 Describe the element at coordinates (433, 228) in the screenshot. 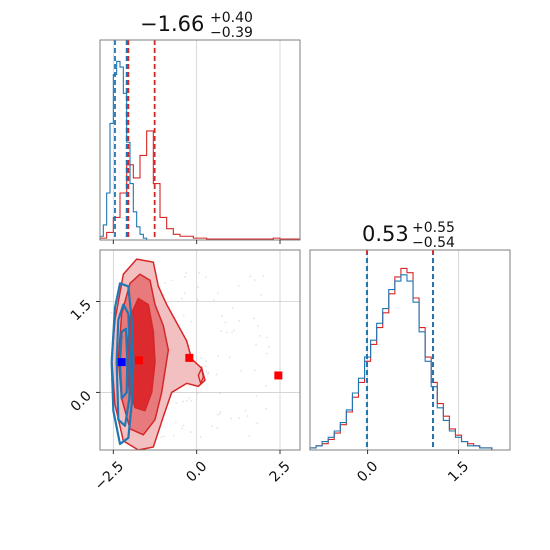

I see `title-upper: +0.55` at that location.